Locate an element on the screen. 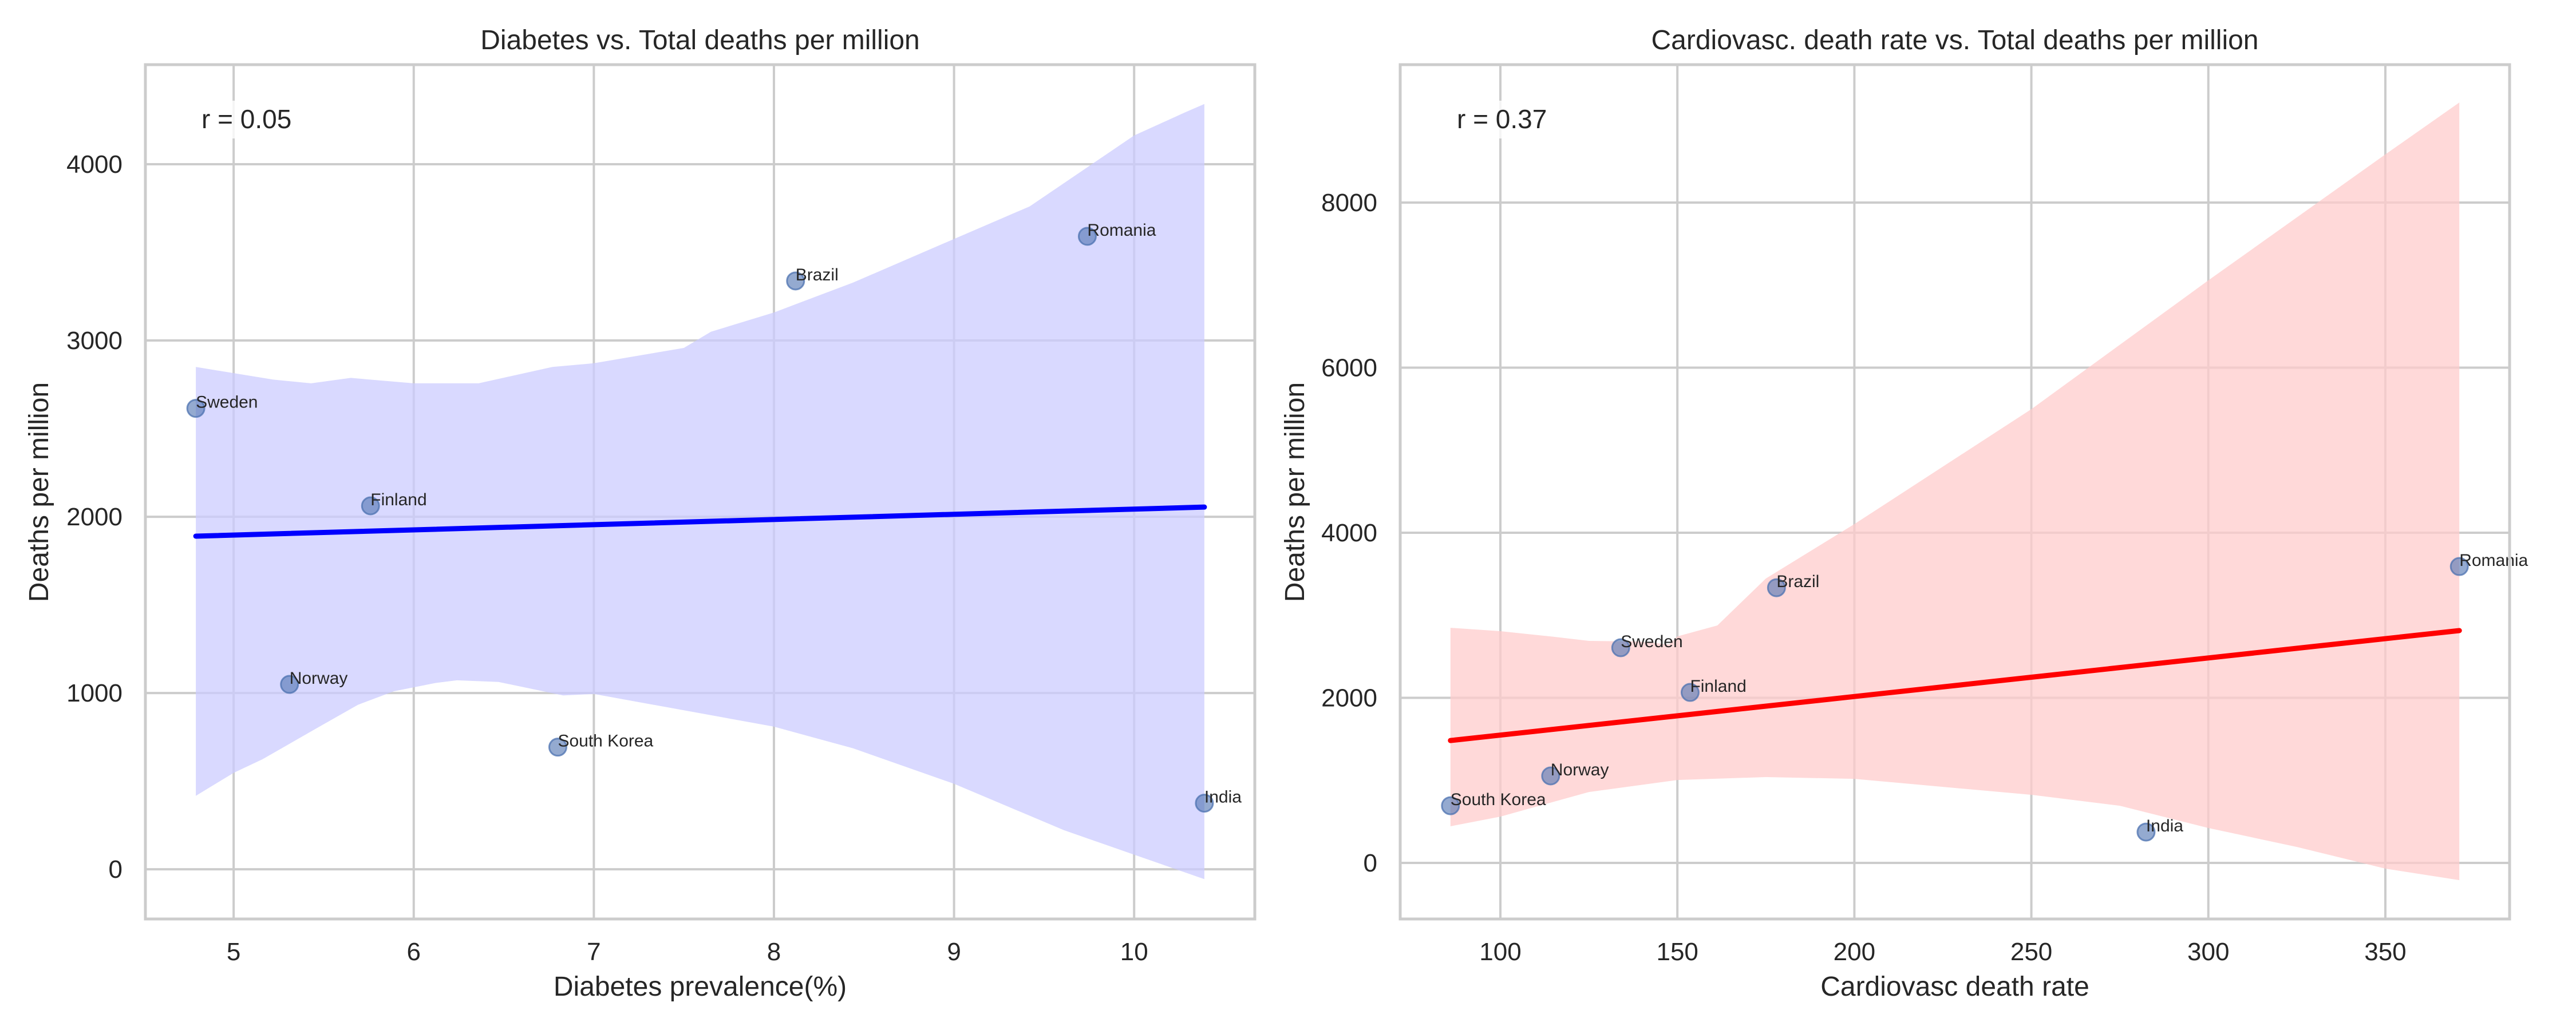  right-point-norway is located at coordinates (1550, 776).